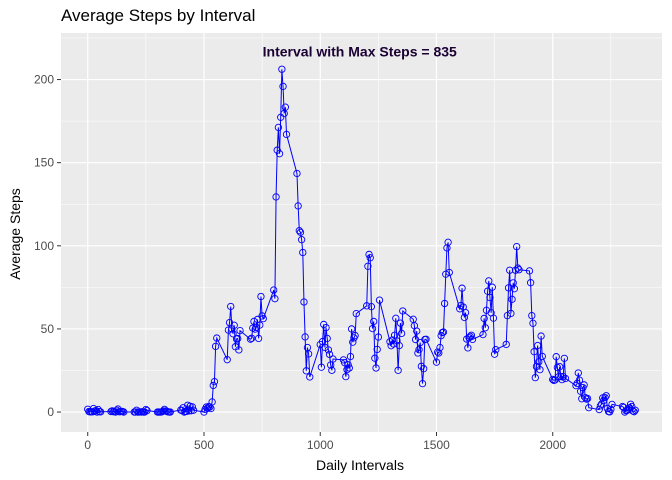  I want to click on x-tick-label: 500, so click(204, 445).